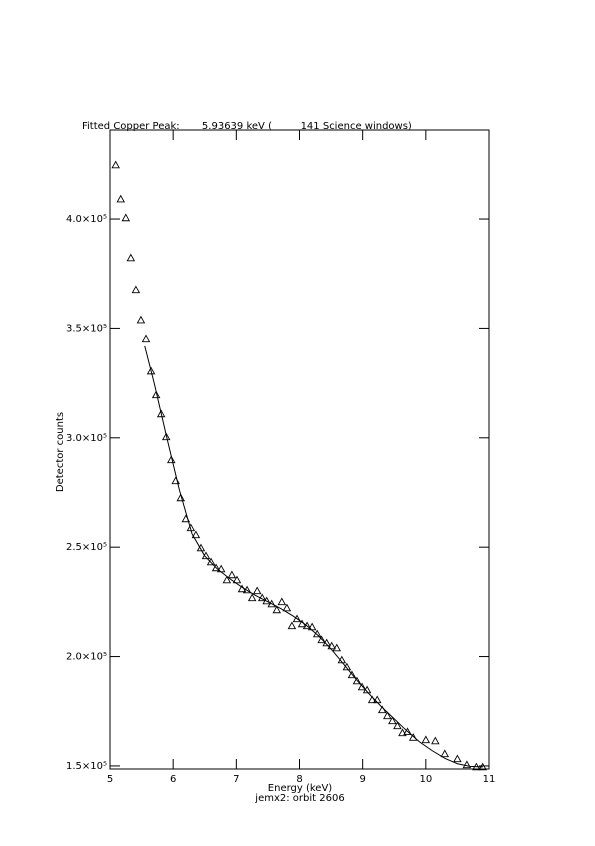 This screenshot has width=595, height=846. What do you see at coordinates (110, 779) in the screenshot?
I see `x-tick-label: 5` at bounding box center [110, 779].